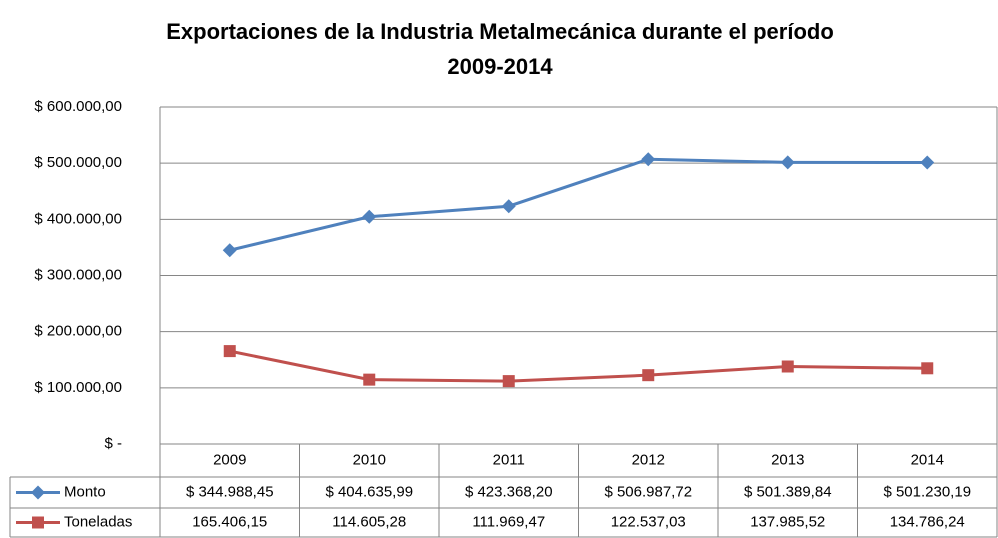 This screenshot has height=538, width=998. I want to click on chart-title: 2009-2014, so click(500, 66).